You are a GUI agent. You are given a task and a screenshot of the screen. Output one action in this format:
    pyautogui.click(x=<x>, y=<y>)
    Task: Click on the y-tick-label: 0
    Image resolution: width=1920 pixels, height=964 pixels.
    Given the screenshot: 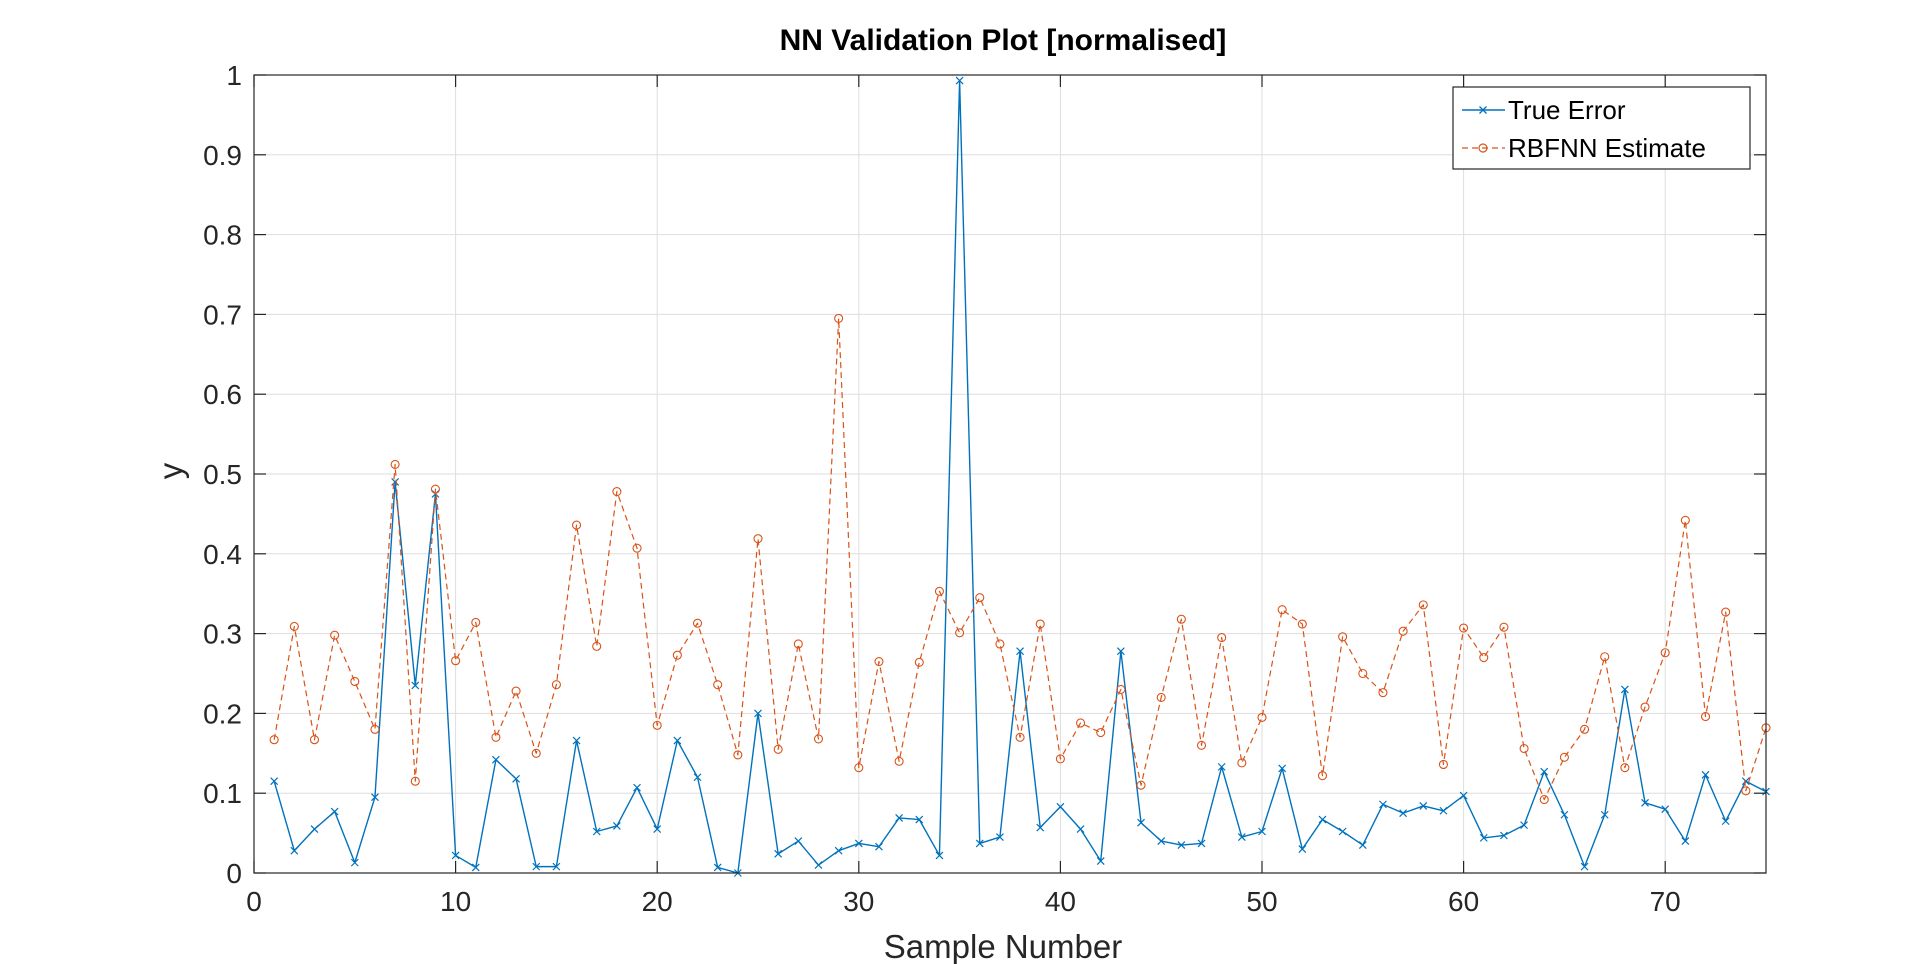 What is the action you would take?
    pyautogui.click(x=234, y=873)
    